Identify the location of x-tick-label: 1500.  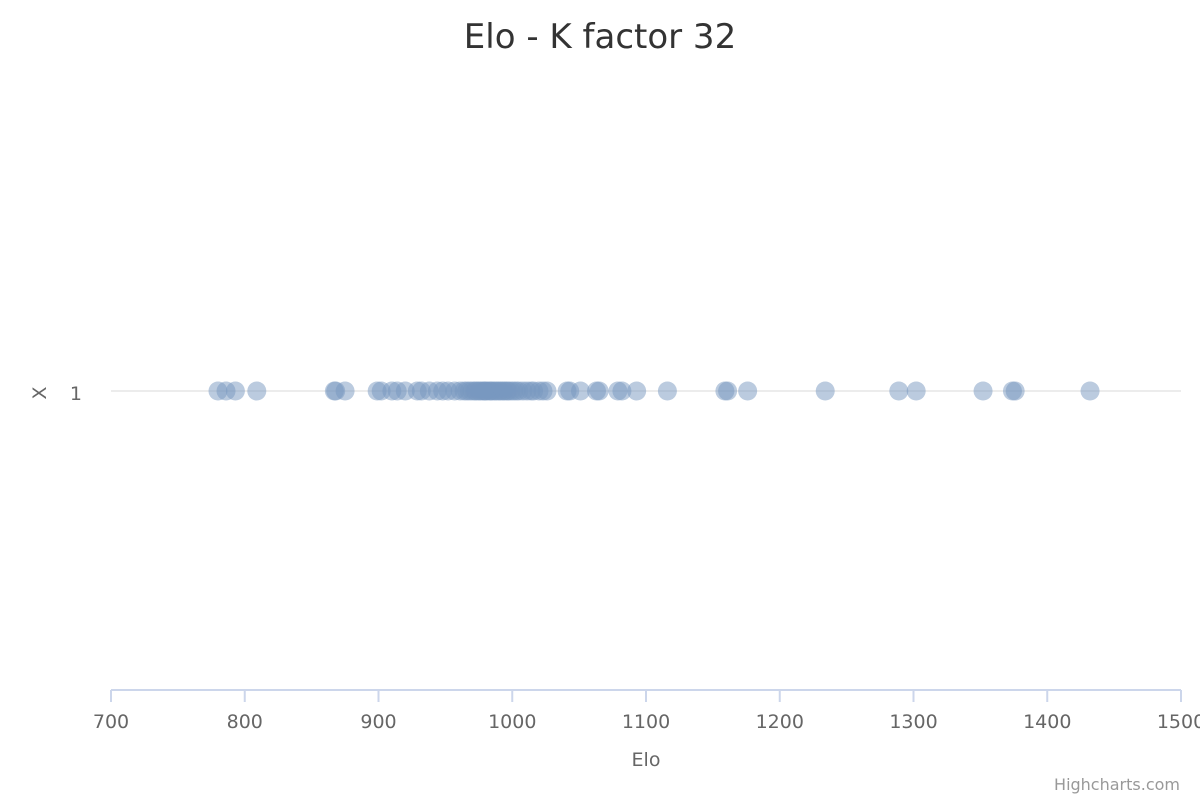
(1178, 722).